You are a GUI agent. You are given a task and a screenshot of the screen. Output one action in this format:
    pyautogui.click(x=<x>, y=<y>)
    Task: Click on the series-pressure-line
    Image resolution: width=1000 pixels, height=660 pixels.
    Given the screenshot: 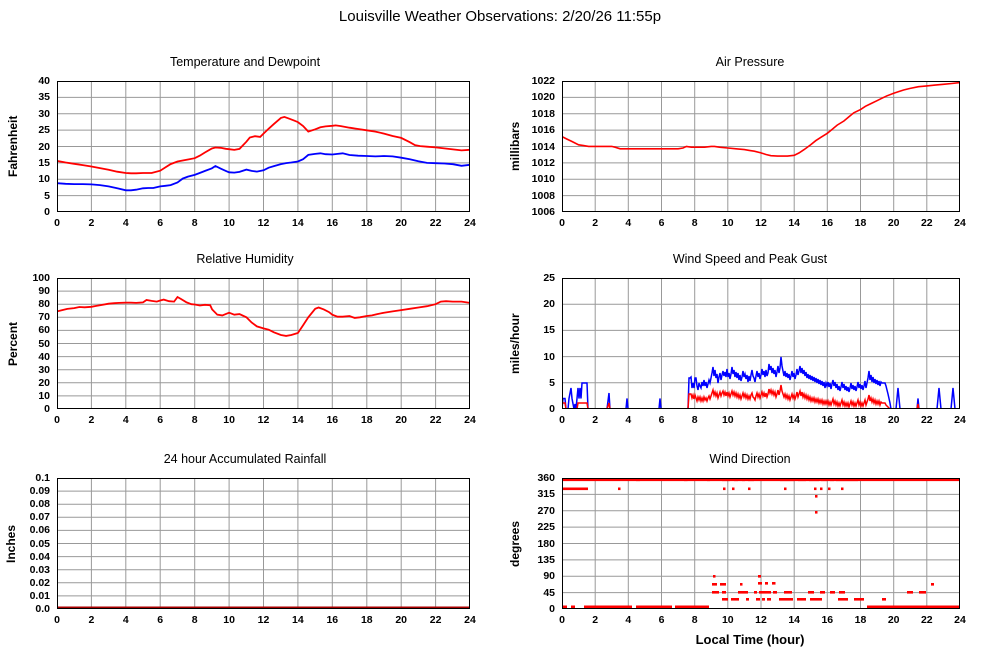 What is the action you would take?
    pyautogui.click(x=761, y=119)
    